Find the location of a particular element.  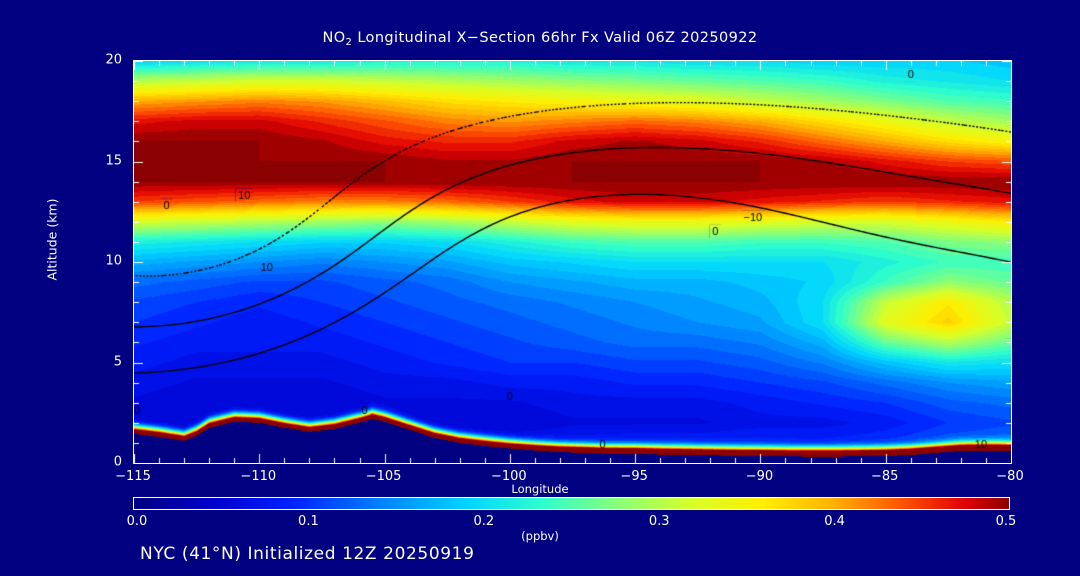

title-prefix: NO is located at coordinates (334, 38).